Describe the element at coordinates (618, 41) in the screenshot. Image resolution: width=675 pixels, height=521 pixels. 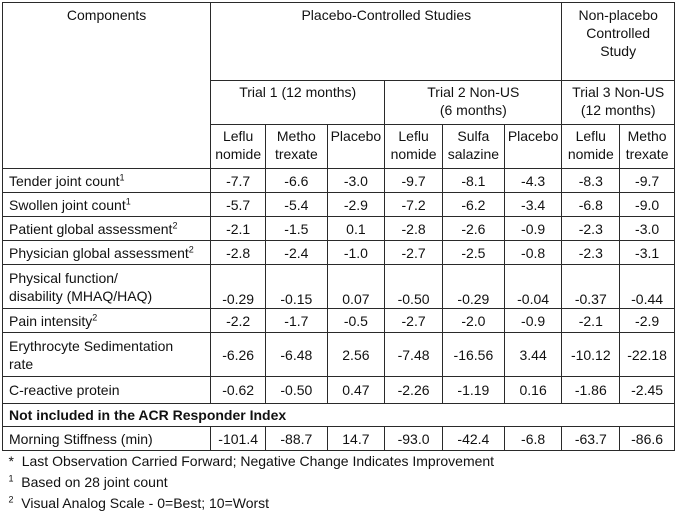
I see `non-placebo-header: Non-placebo Controlled Study` at that location.